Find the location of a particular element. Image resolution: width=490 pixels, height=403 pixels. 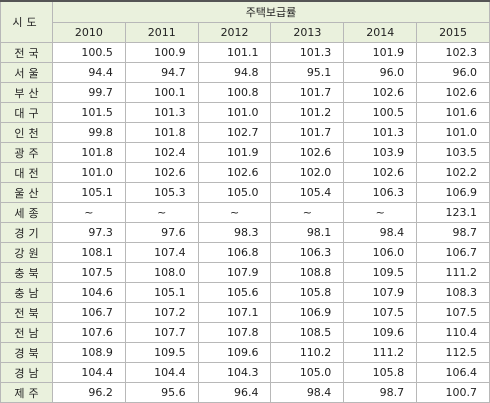

value-cell: 107.1 is located at coordinates (234, 312).